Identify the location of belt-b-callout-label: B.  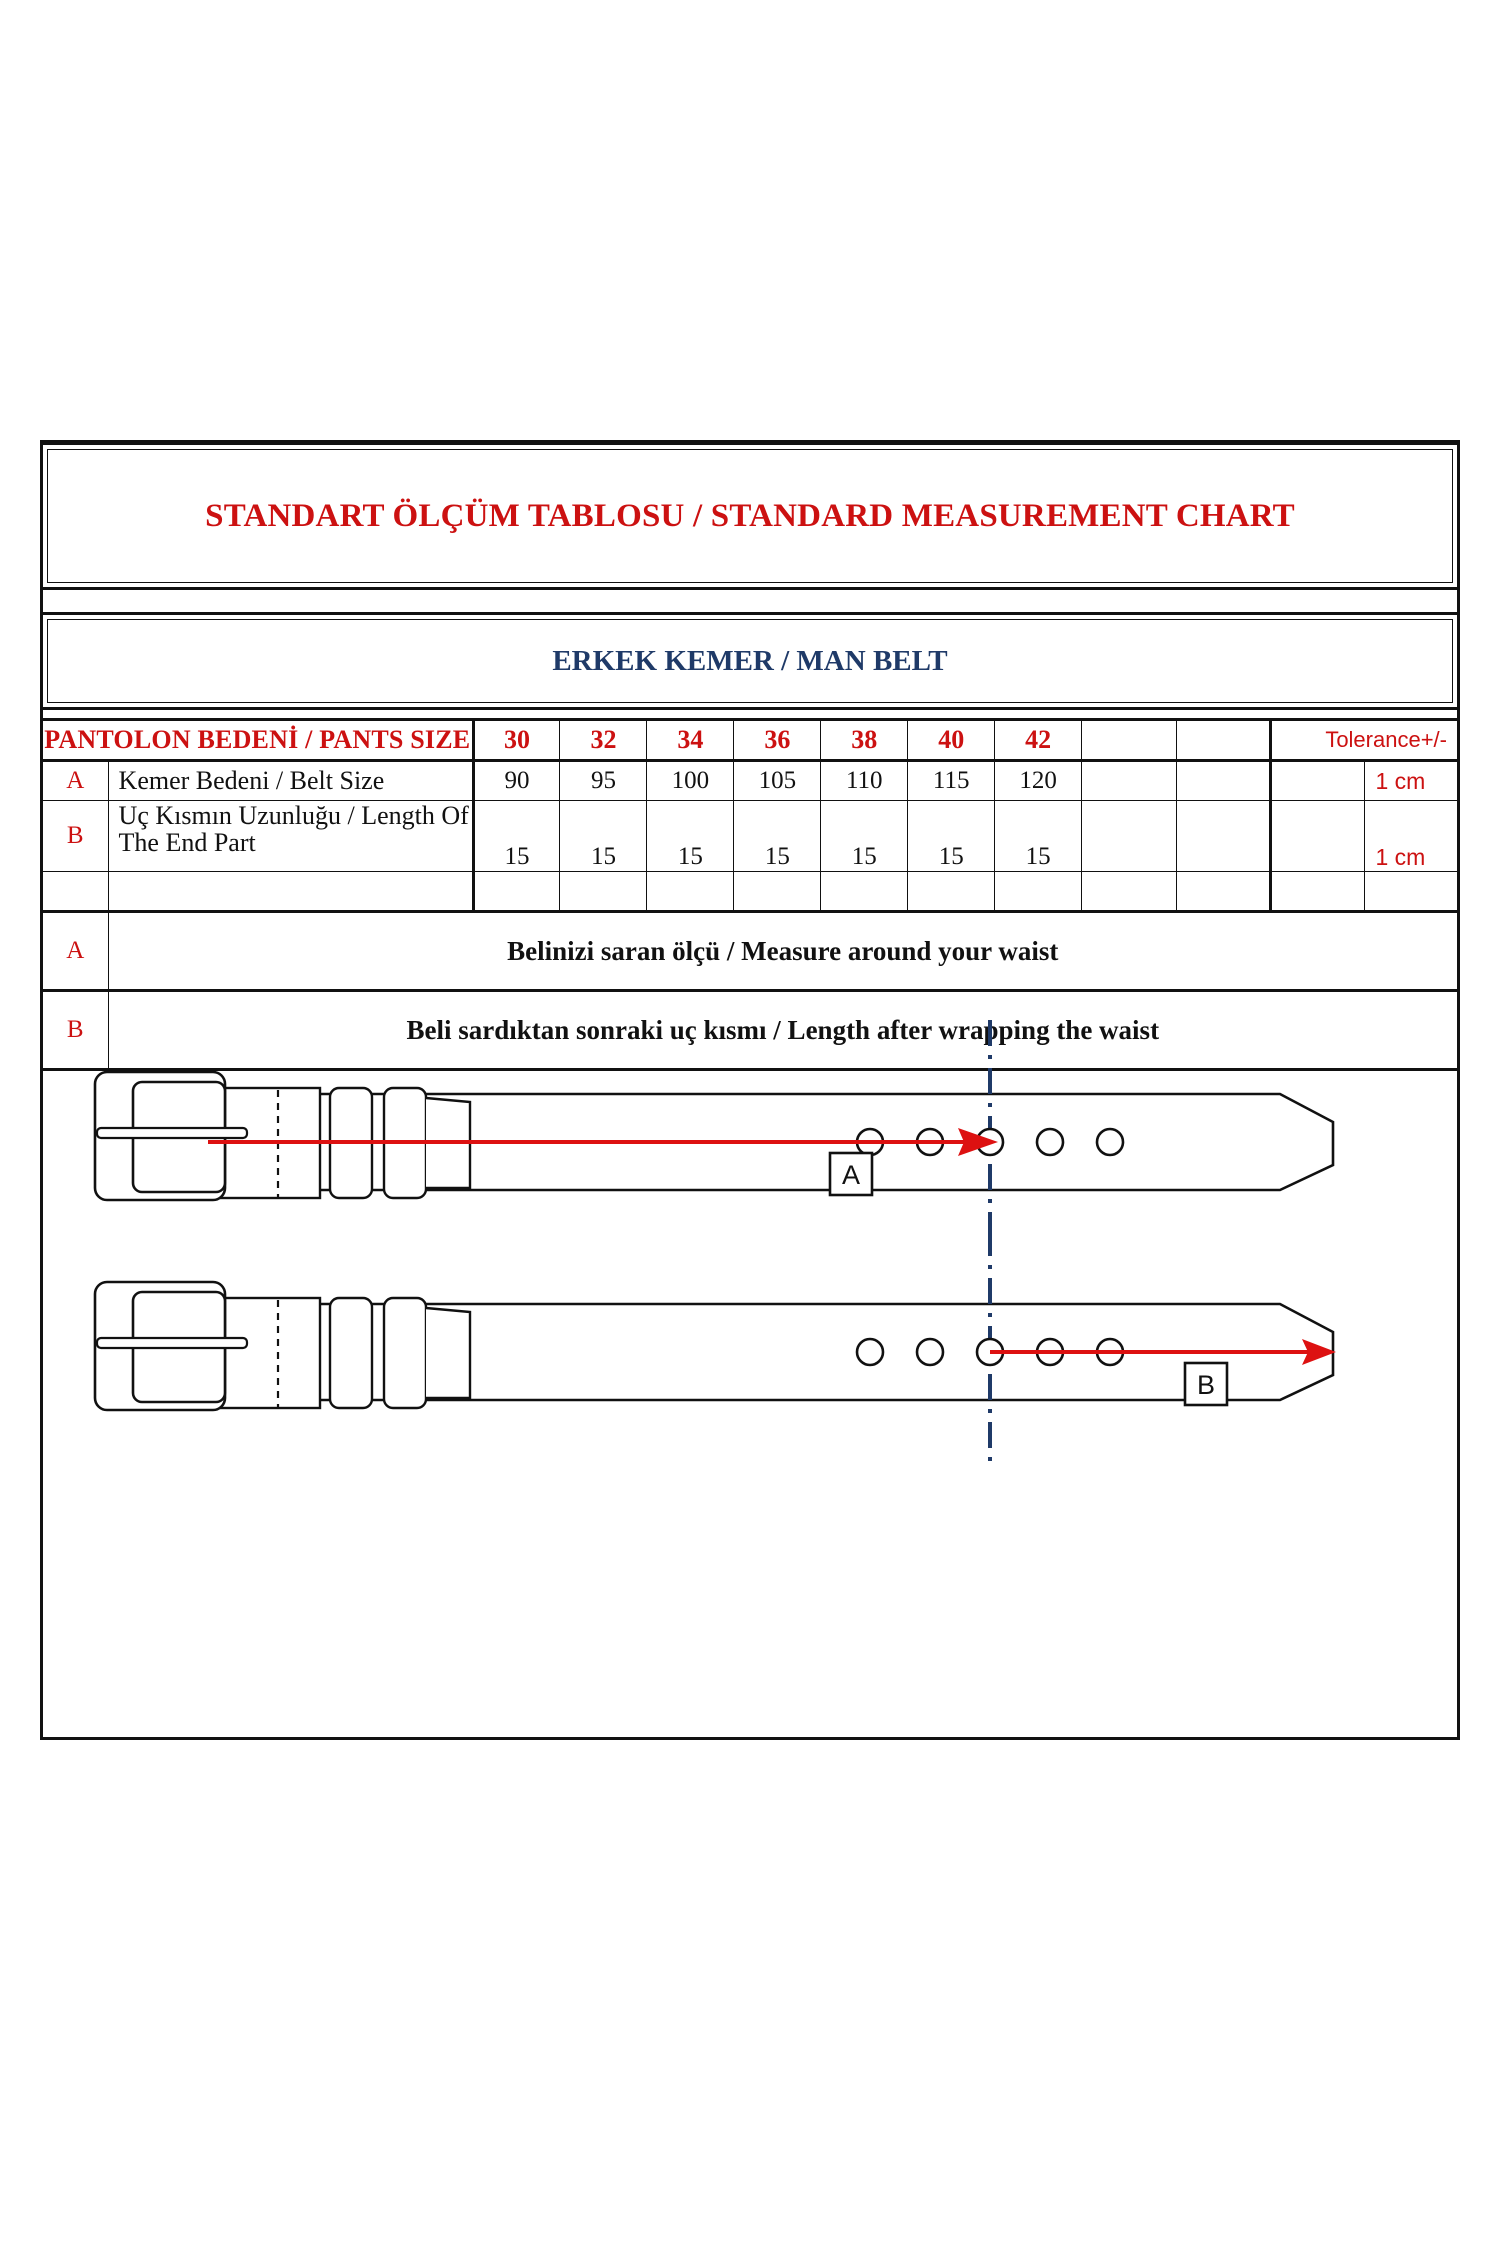
(1206, 1385).